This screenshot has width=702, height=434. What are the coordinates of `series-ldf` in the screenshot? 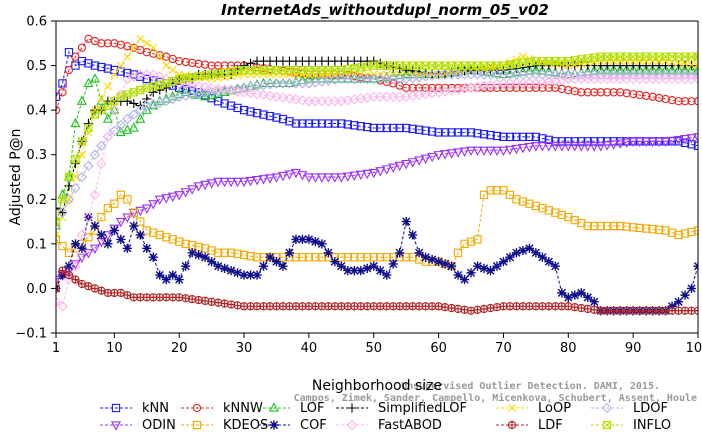 It's located at (377, 290).